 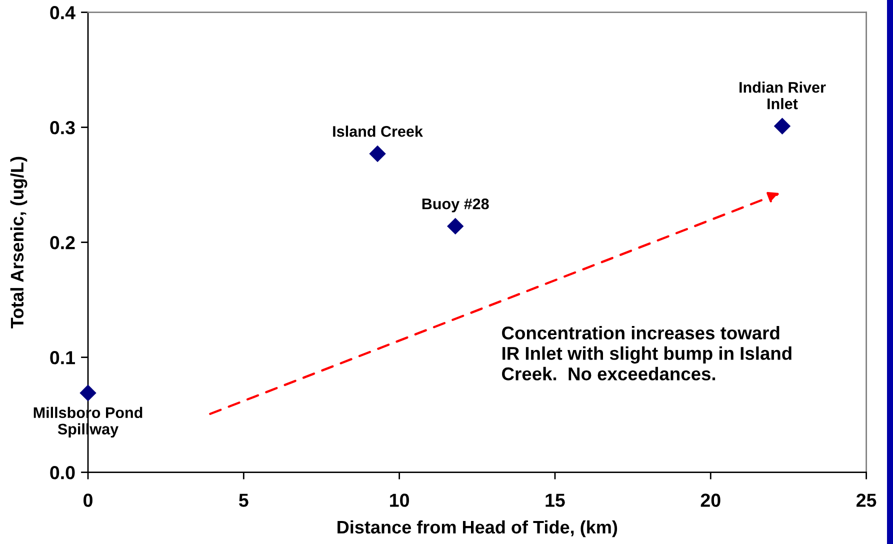 What do you see at coordinates (88, 500) in the screenshot?
I see `x-tick-label: 0` at bounding box center [88, 500].